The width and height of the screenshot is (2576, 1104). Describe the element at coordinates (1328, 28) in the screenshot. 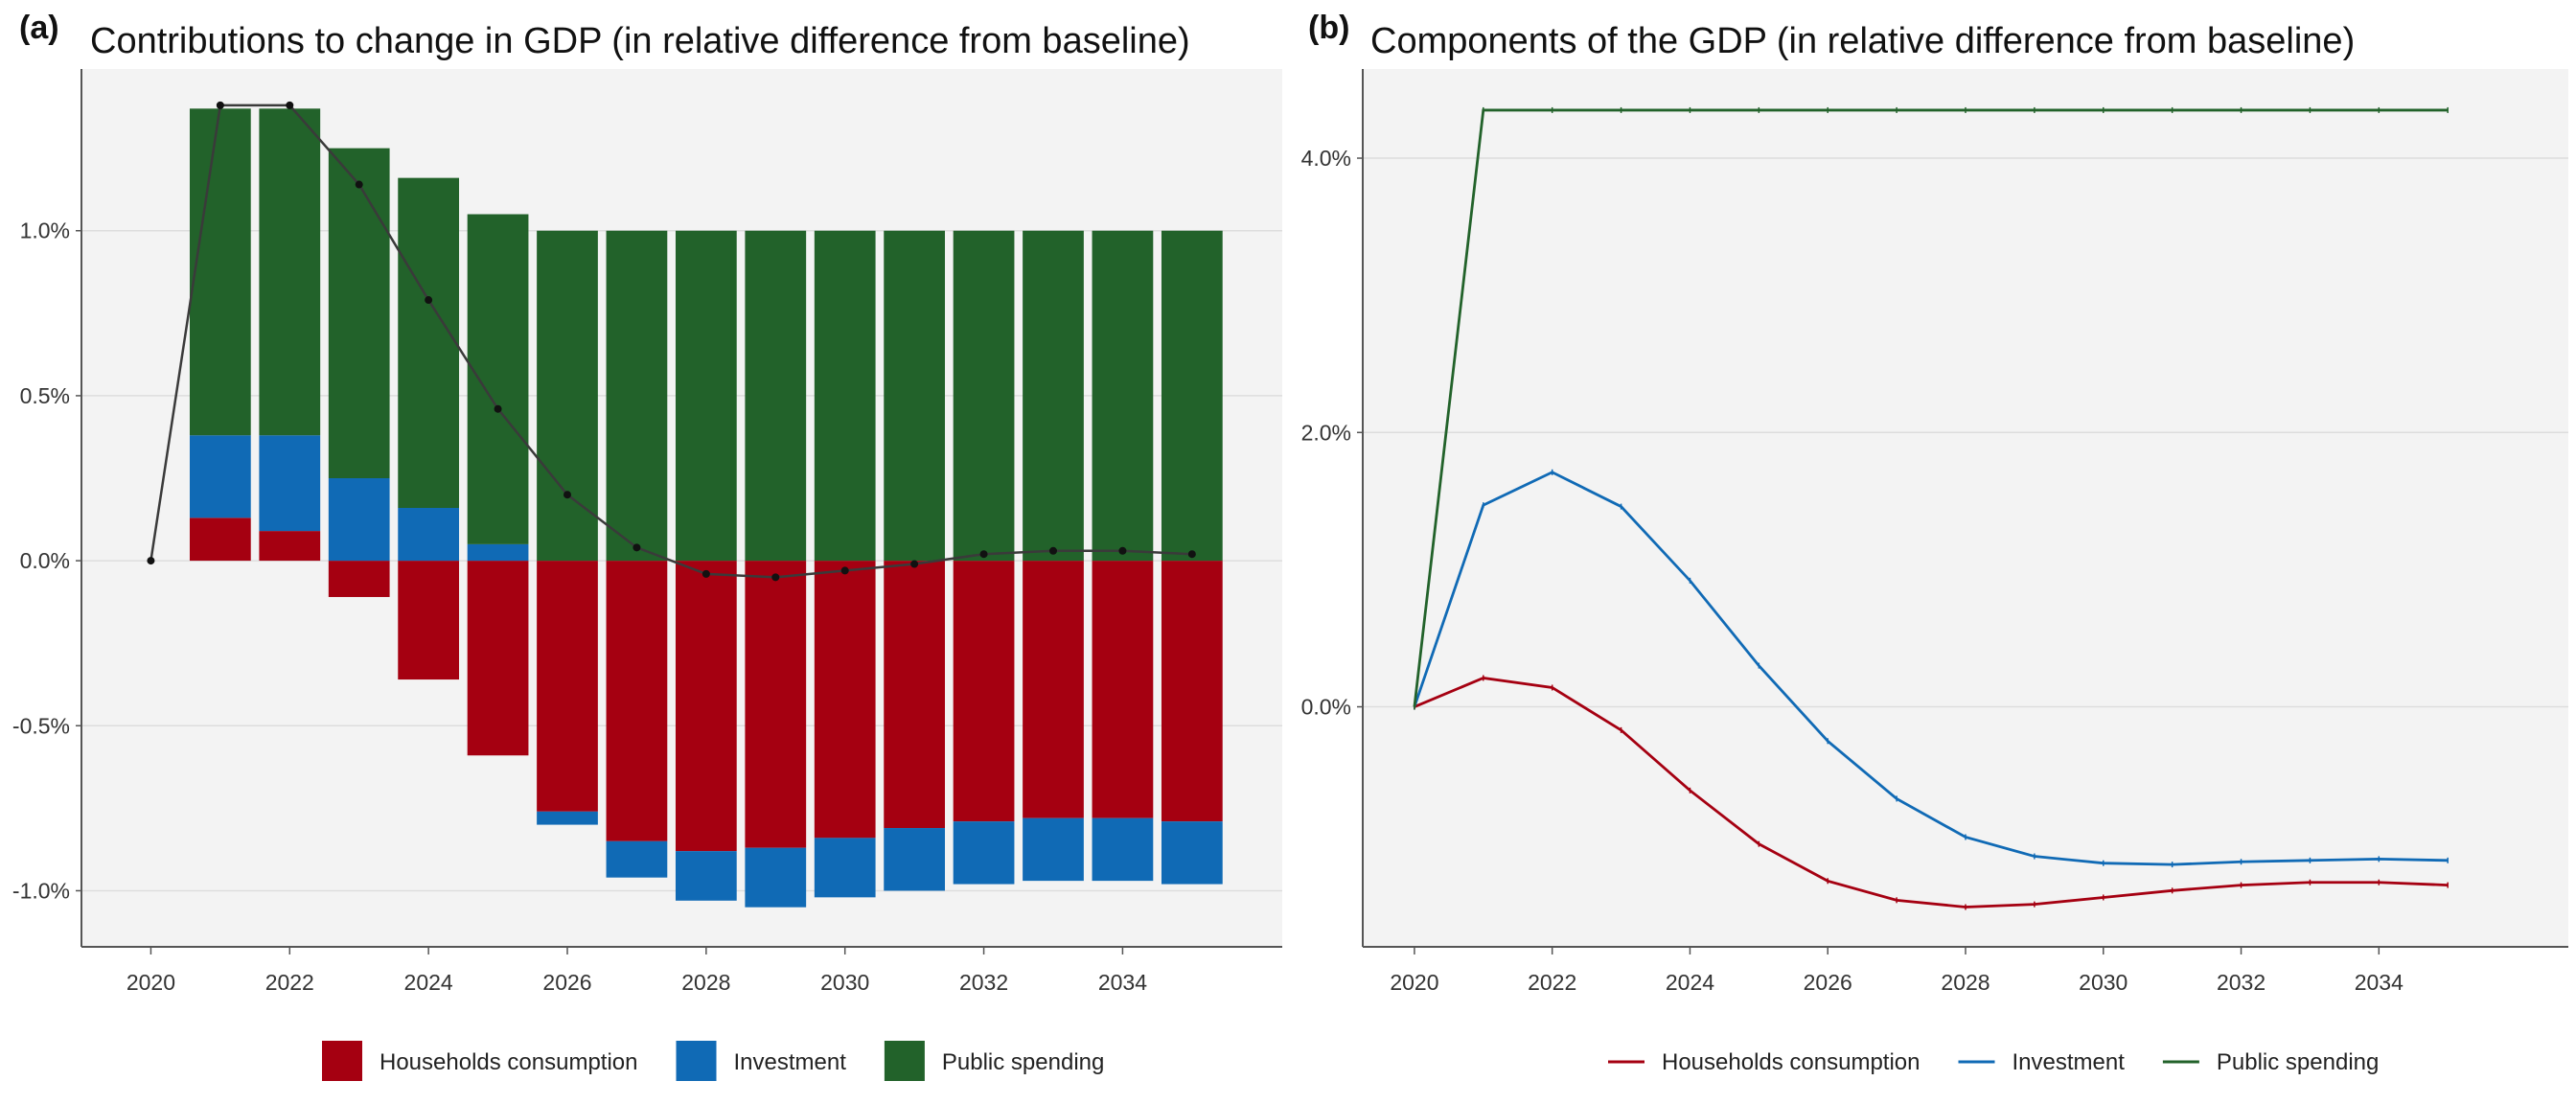

I see `panel-label: (b)` at that location.